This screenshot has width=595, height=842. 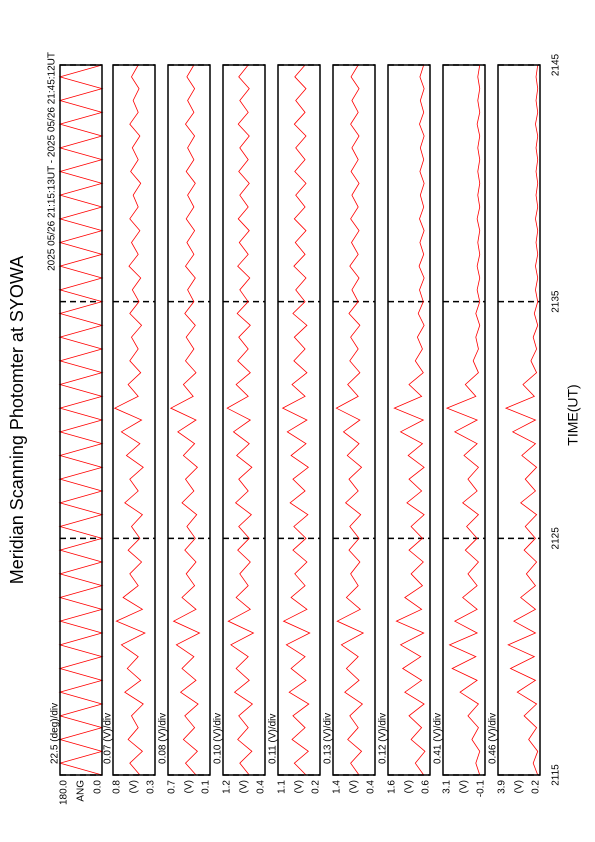 I want to click on scale-label: 0.12 (V)/div, so click(x=383, y=738).